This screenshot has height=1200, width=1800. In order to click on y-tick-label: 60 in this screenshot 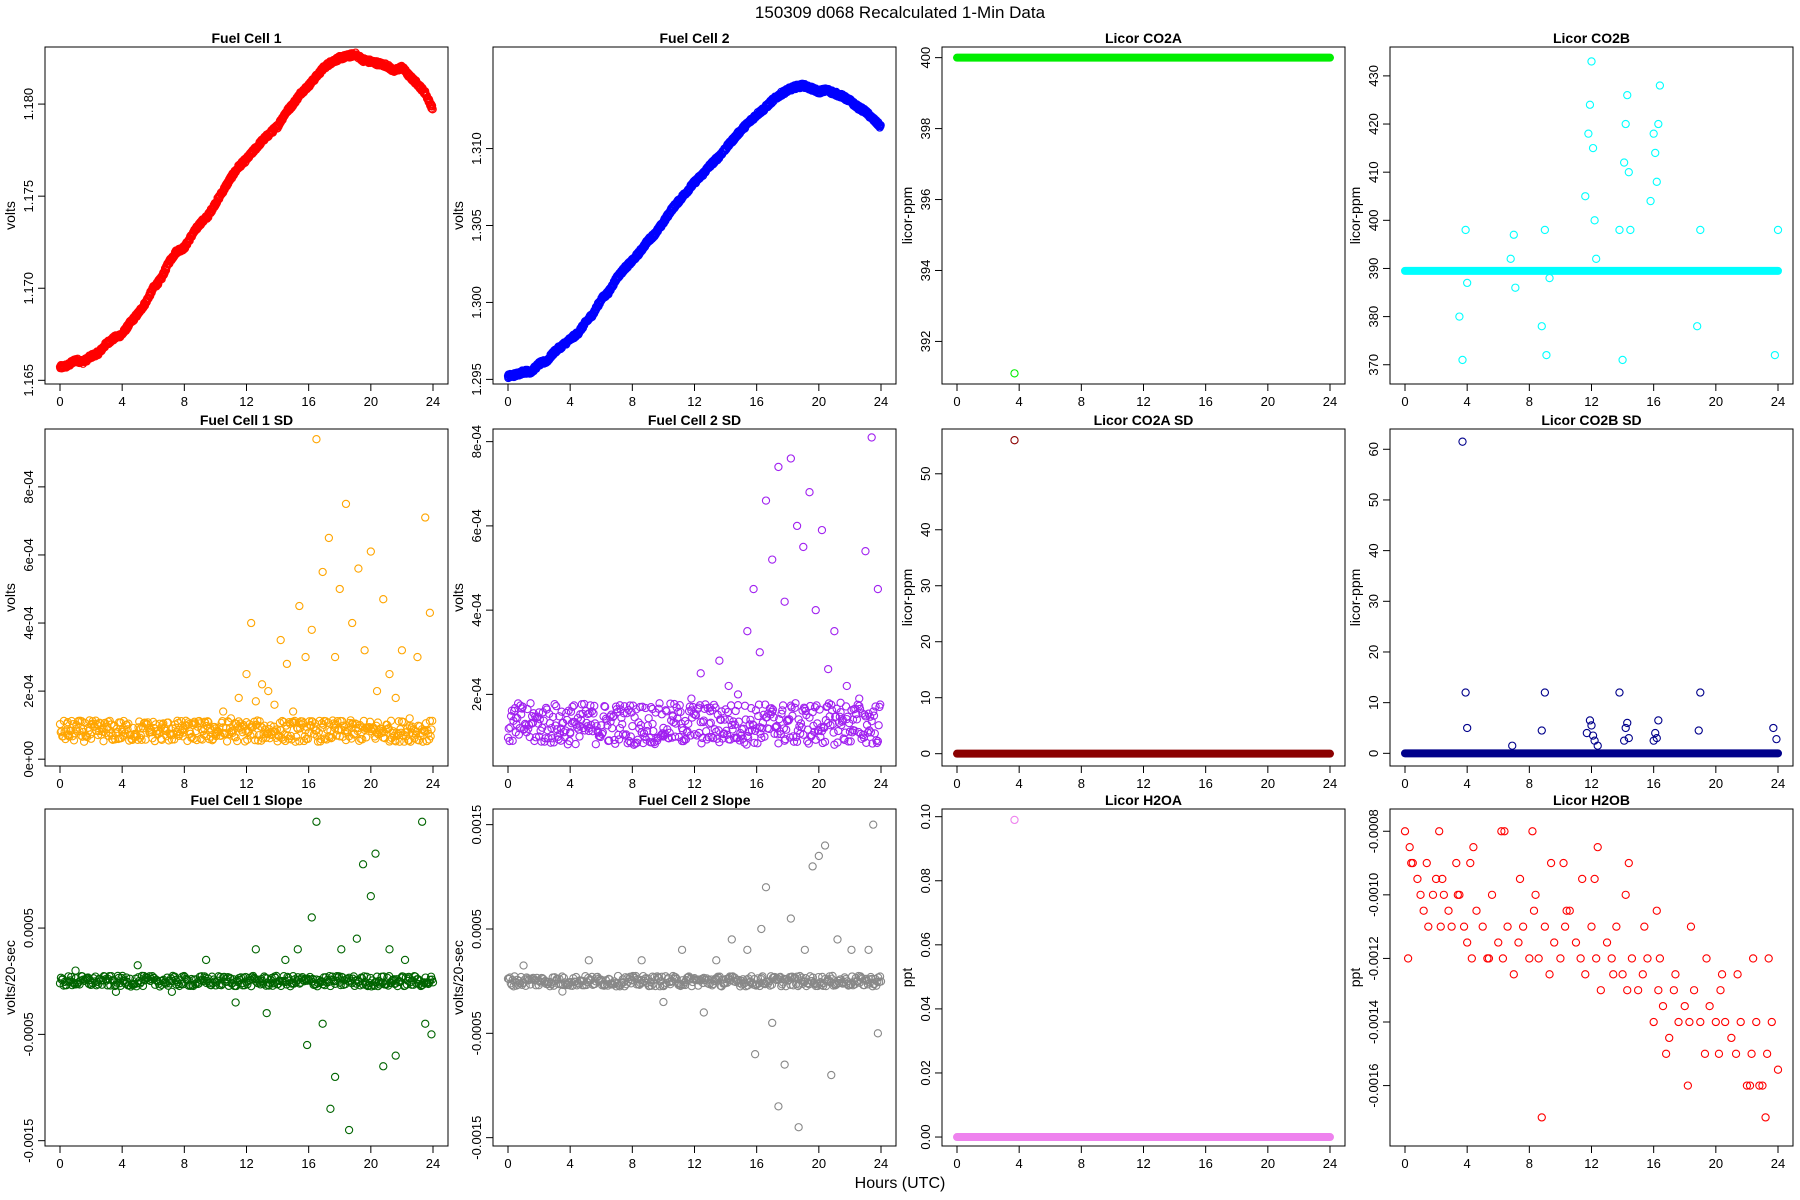, I will do `click(1373, 449)`.